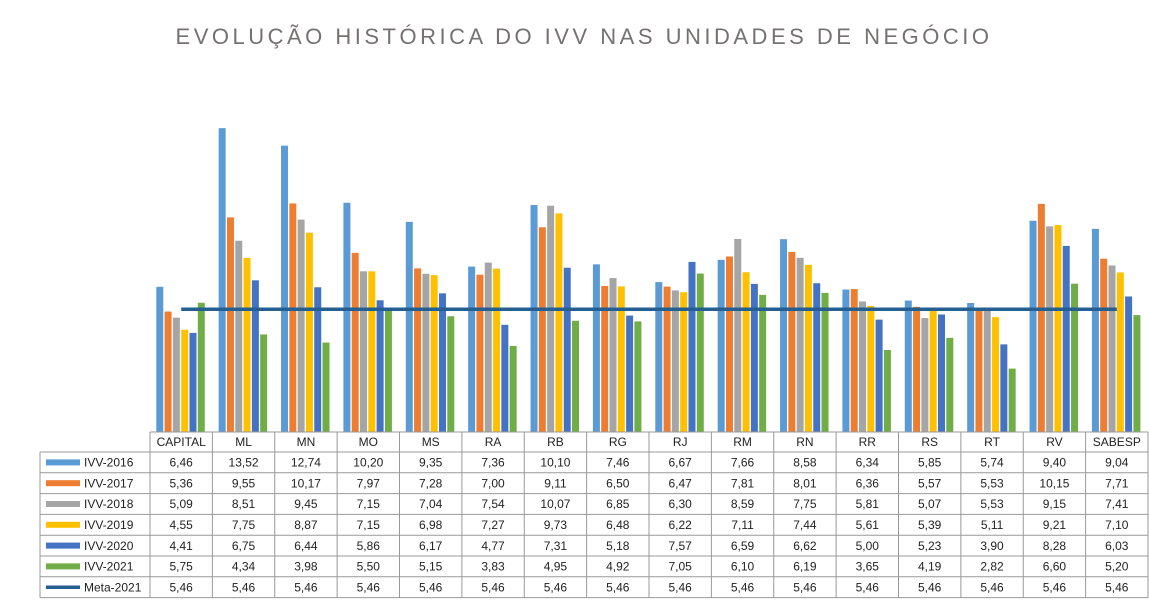  Describe the element at coordinates (182, 567) in the screenshot. I see `data-label: 5,75` at that location.